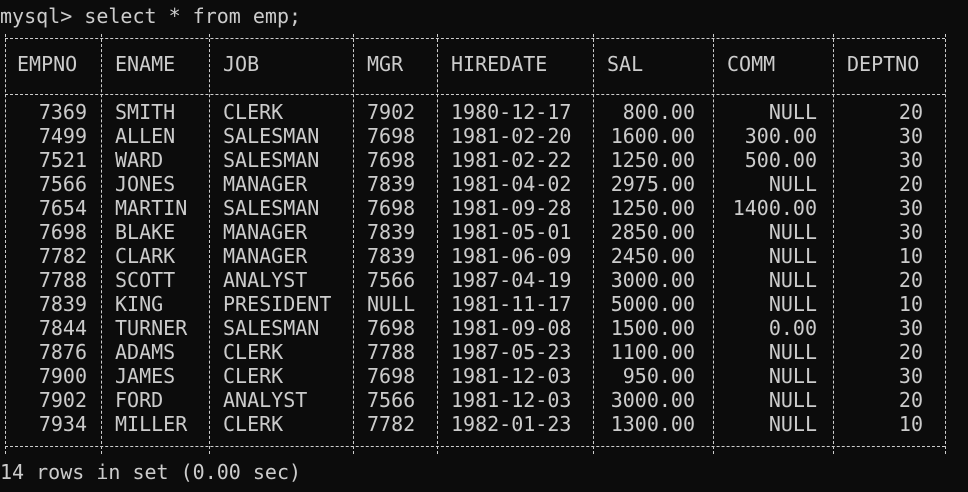  Describe the element at coordinates (145, 352) in the screenshot. I see `cell-ename: ADAMS` at that location.